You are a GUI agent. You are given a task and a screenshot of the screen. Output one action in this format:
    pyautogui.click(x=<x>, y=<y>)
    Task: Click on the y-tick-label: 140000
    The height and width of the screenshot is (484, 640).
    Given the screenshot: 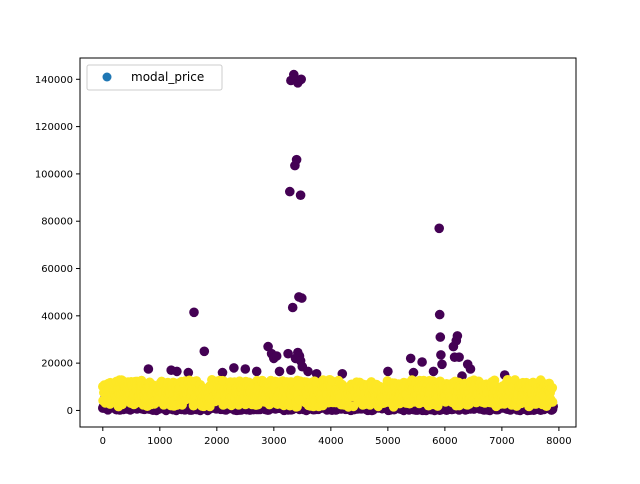 What is the action you would take?
    pyautogui.click(x=54, y=80)
    